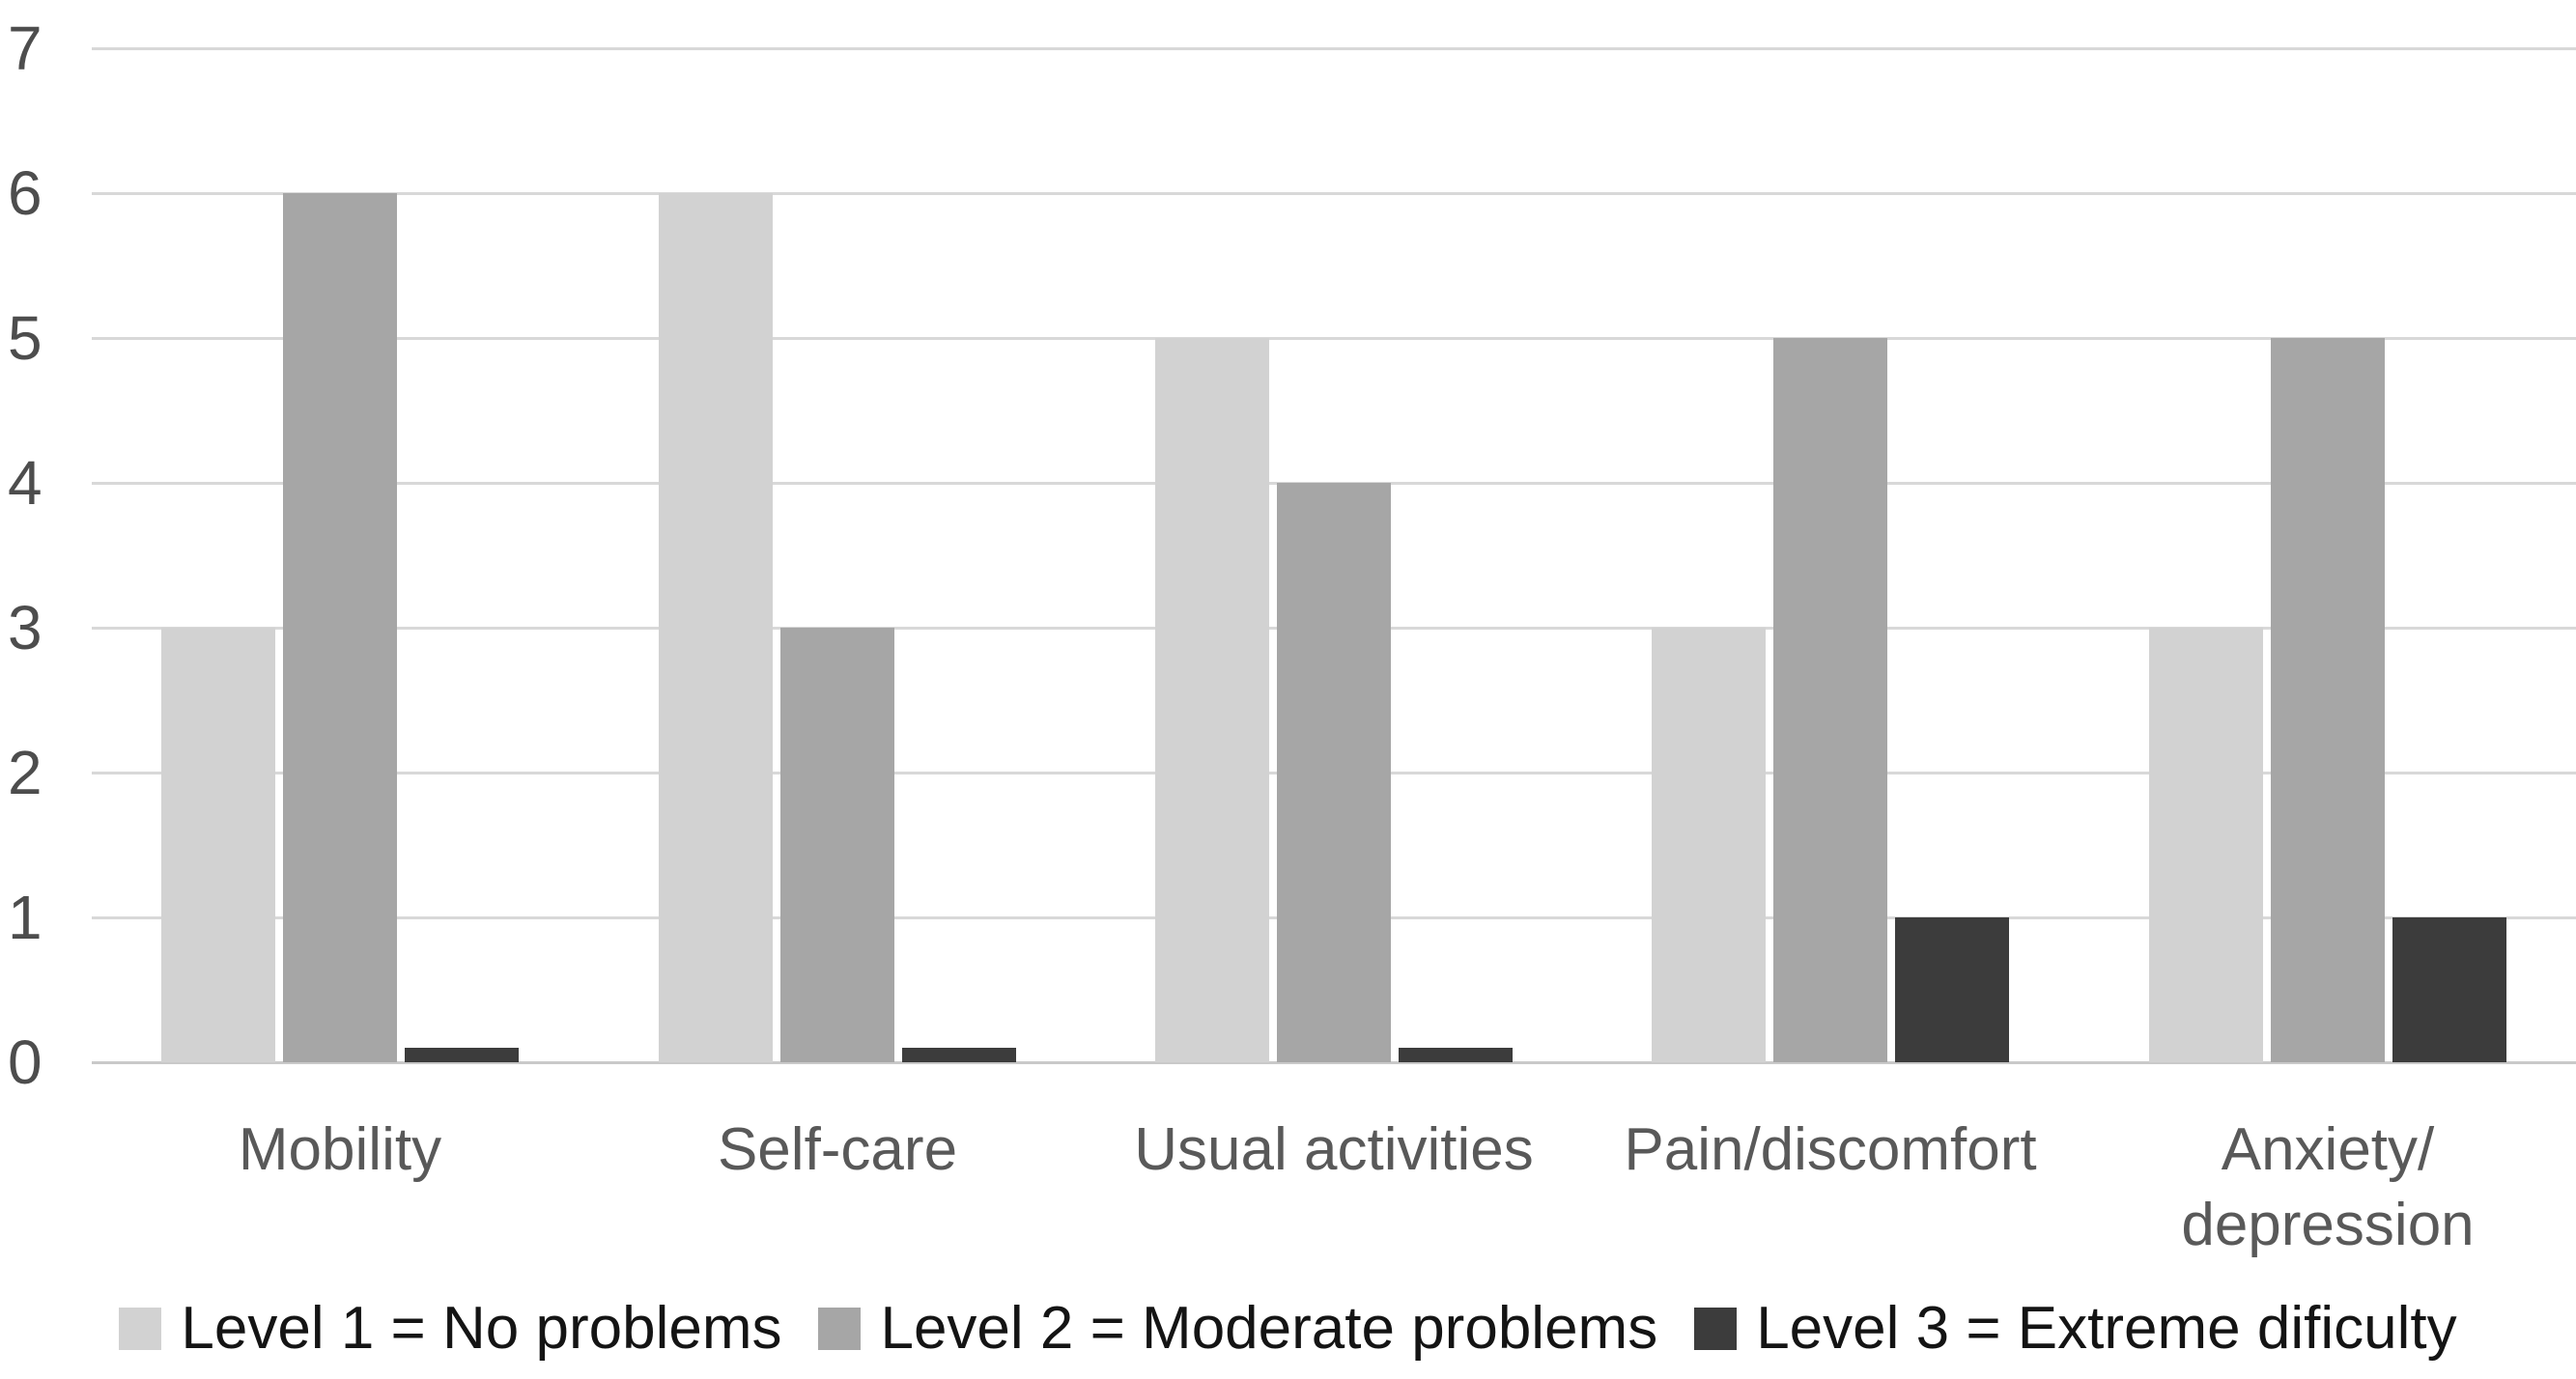 The width and height of the screenshot is (2576, 1379). I want to click on legend-item: Level 2 = Moderate problems, so click(1237, 1328).